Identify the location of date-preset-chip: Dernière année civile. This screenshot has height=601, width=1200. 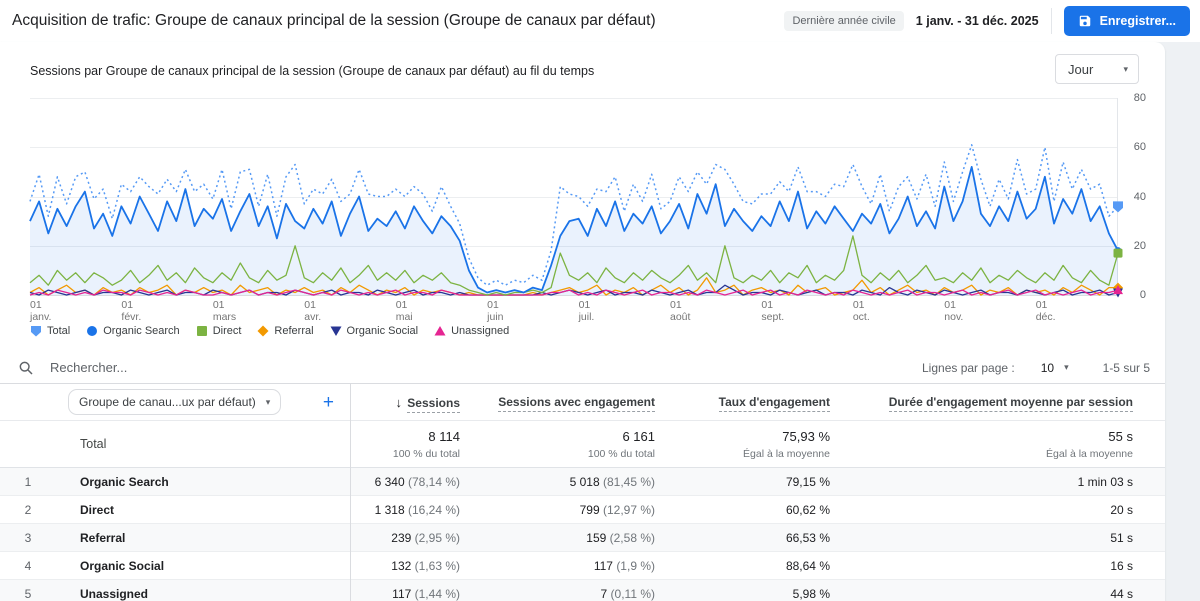
(844, 21).